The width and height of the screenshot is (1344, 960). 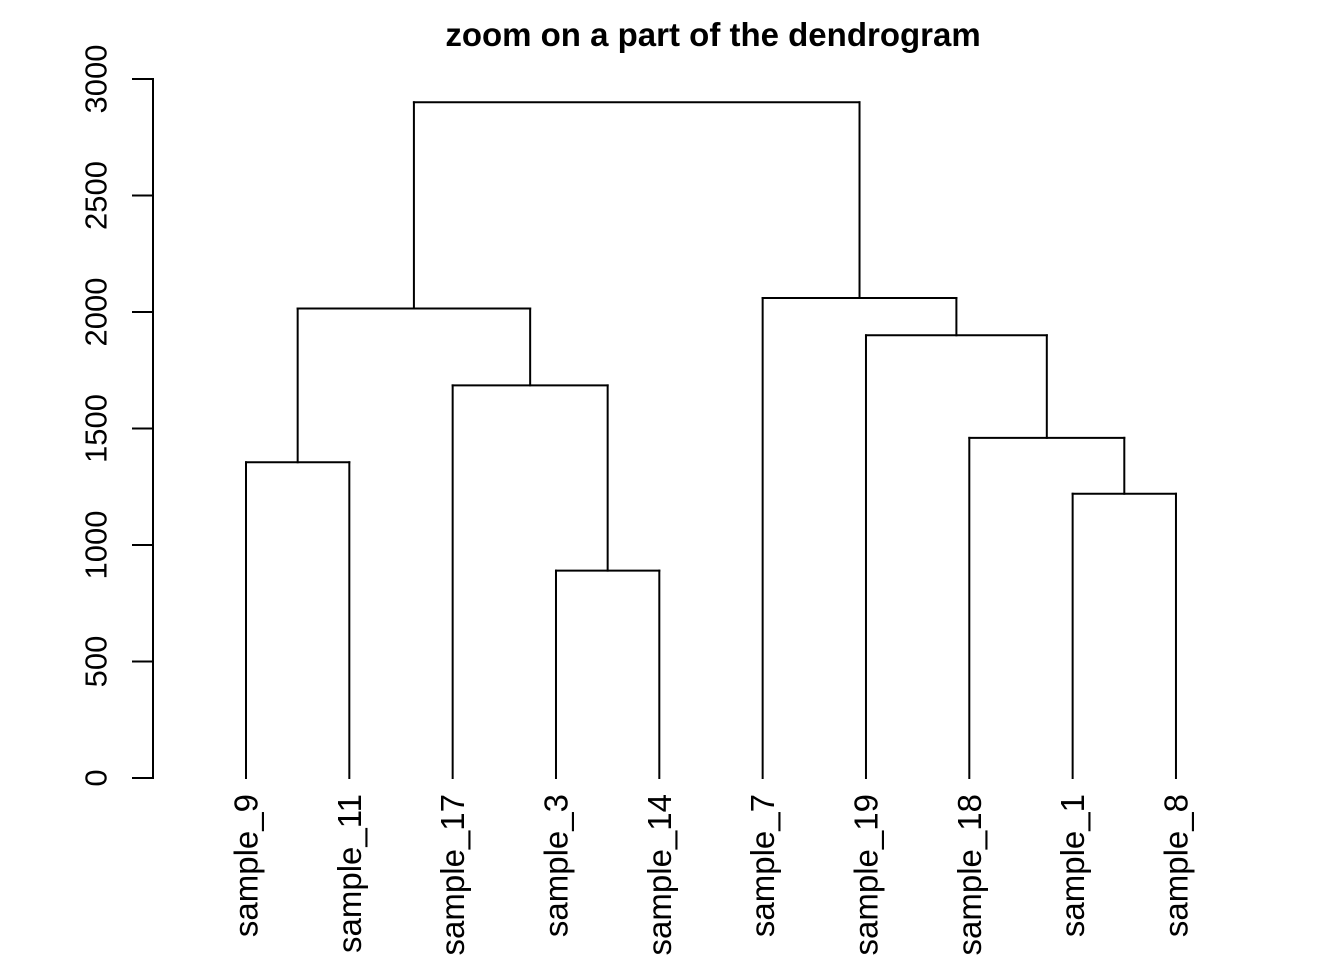 What do you see at coordinates (96, 79) in the screenshot?
I see `y-axis-tick-label: 3000` at bounding box center [96, 79].